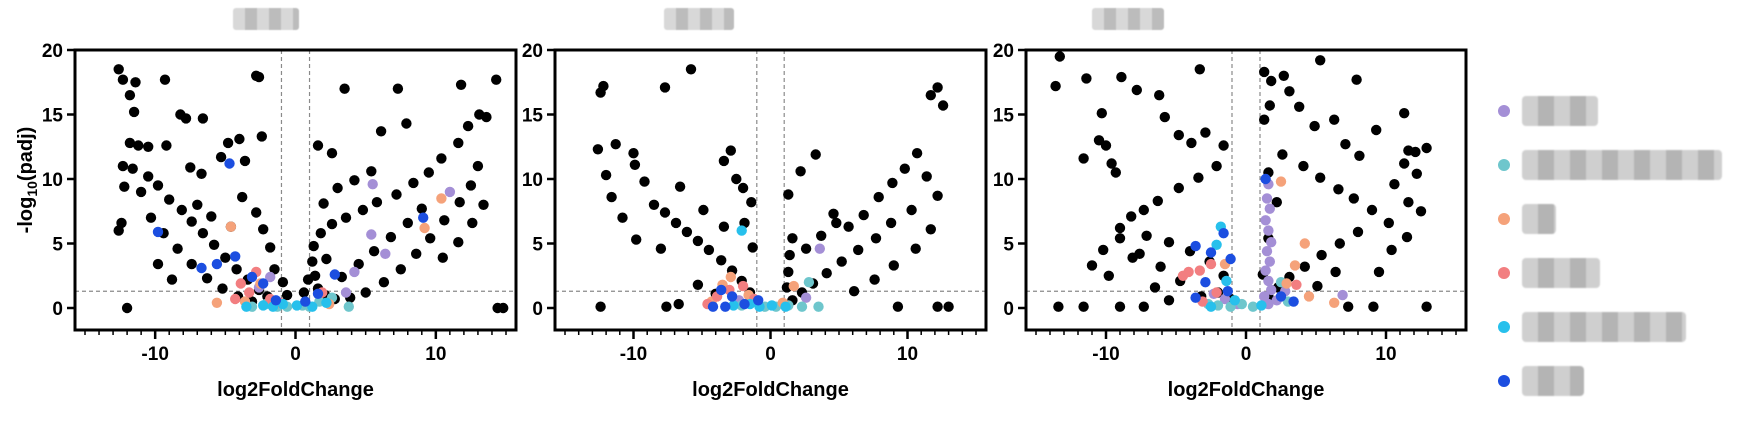  I want to click on y-tick-label: 0, so click(57, 309).